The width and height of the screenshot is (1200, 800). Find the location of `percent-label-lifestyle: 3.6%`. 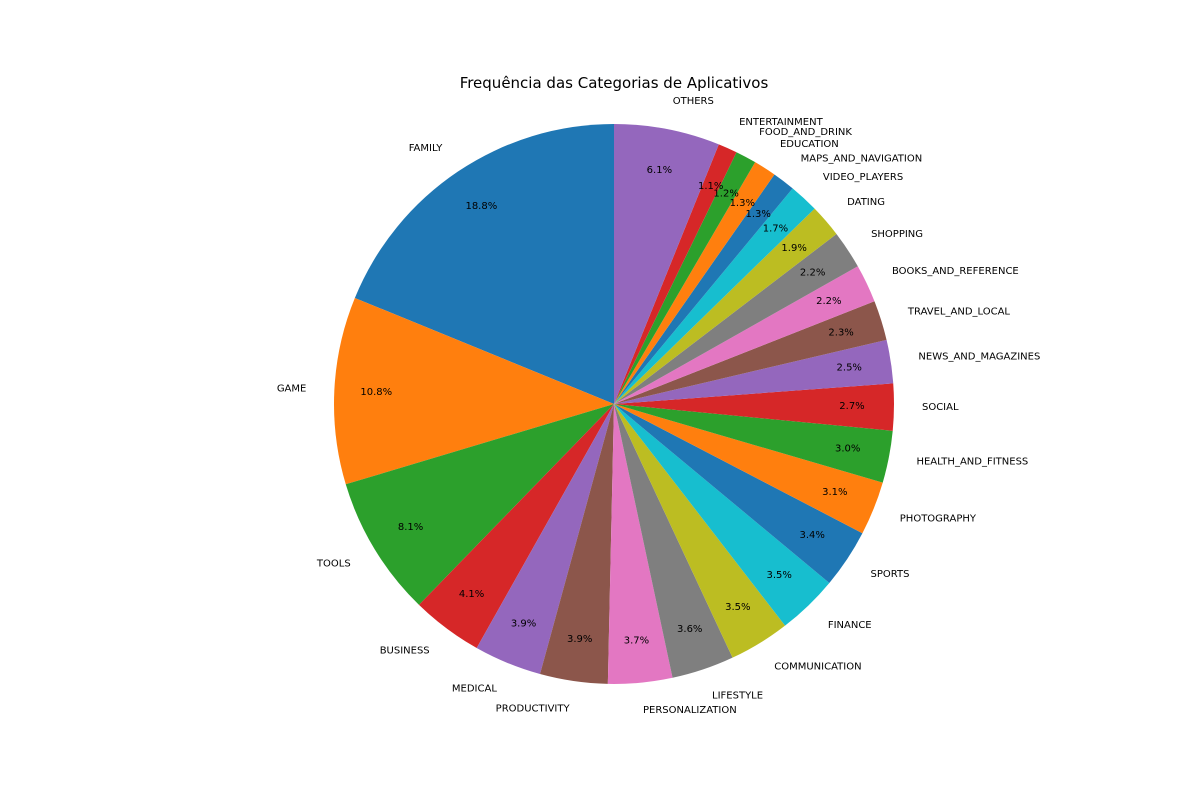

percent-label-lifestyle: 3.6% is located at coordinates (689, 629).